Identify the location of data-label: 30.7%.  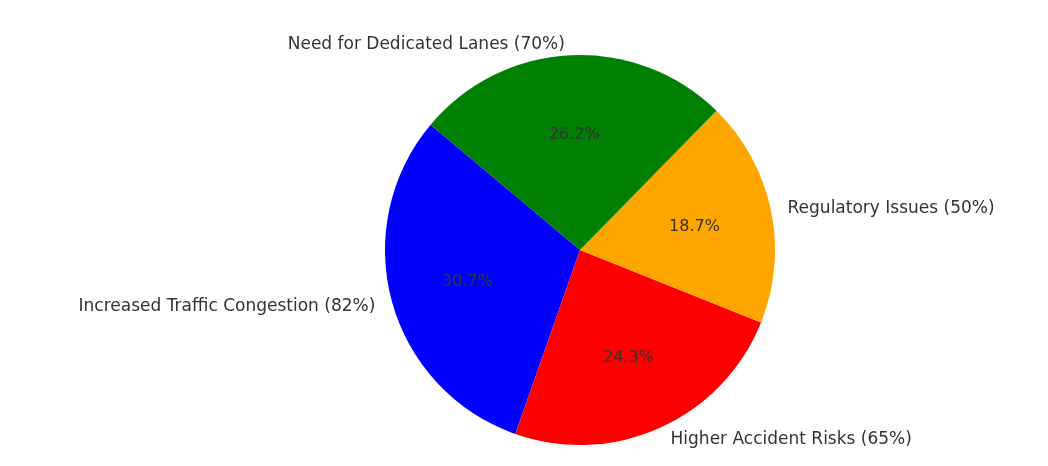
(467, 281).